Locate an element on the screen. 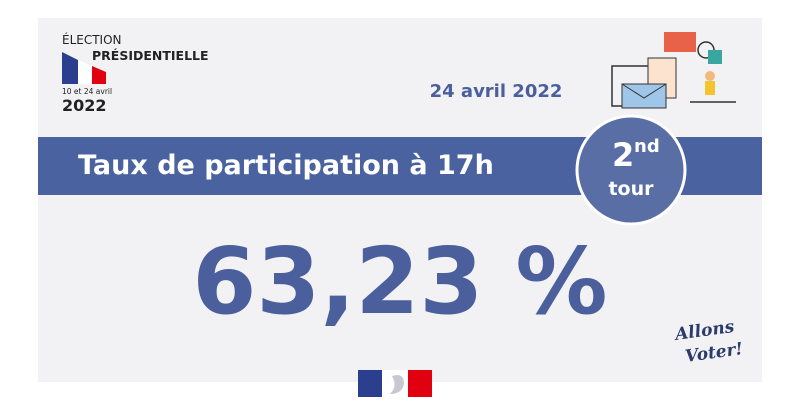  bubble-teal is located at coordinates (715, 57).